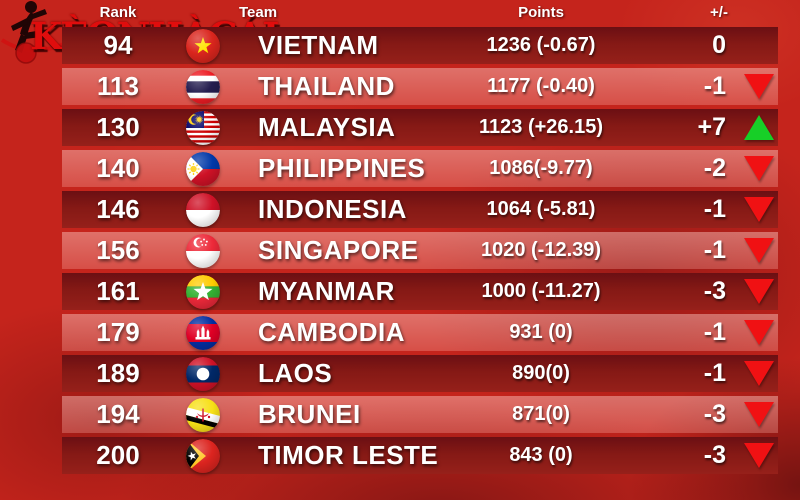 This screenshot has width=800, height=500. What do you see at coordinates (342, 168) in the screenshot?
I see `team-name: PHILIPPINES` at bounding box center [342, 168].